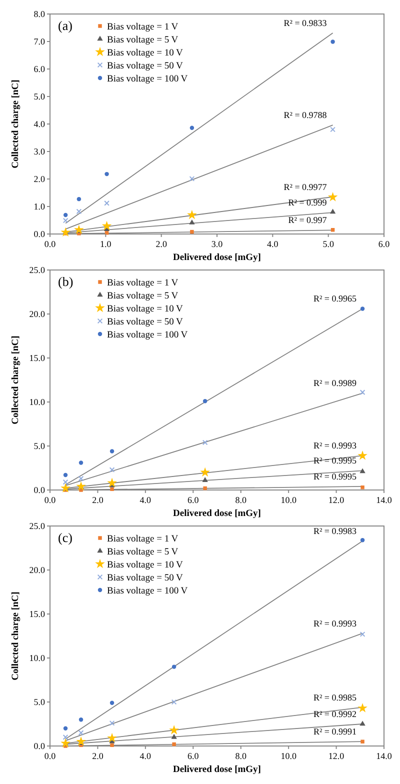 The image size is (400, 784). Describe the element at coordinates (328, 244) in the screenshot. I see `x-tick-label: 5.0` at that location.